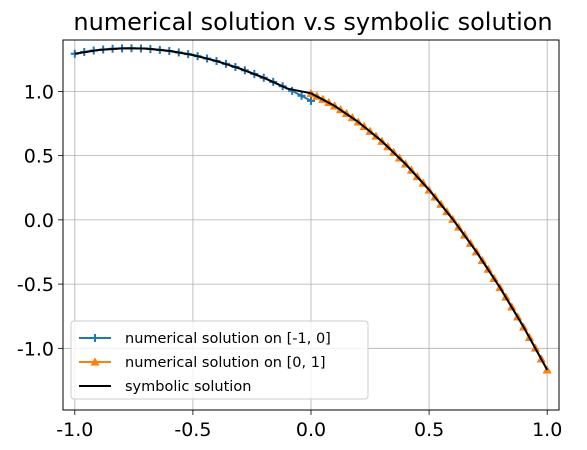 The image size is (587, 450). Describe the element at coordinates (35, 349) in the screenshot. I see `y-tick-label: -1.0` at that location.